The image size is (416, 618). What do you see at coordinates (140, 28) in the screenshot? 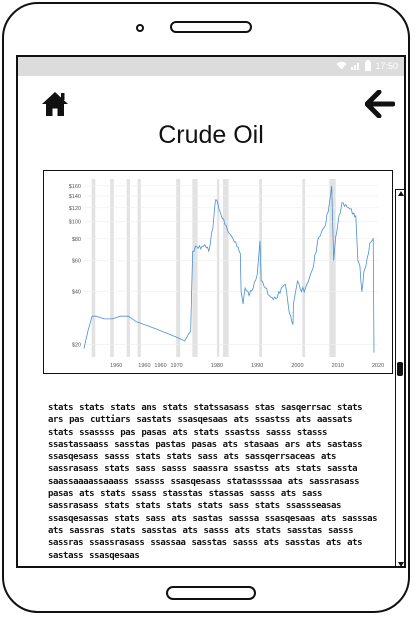
I see `camera-lens` at bounding box center [140, 28].